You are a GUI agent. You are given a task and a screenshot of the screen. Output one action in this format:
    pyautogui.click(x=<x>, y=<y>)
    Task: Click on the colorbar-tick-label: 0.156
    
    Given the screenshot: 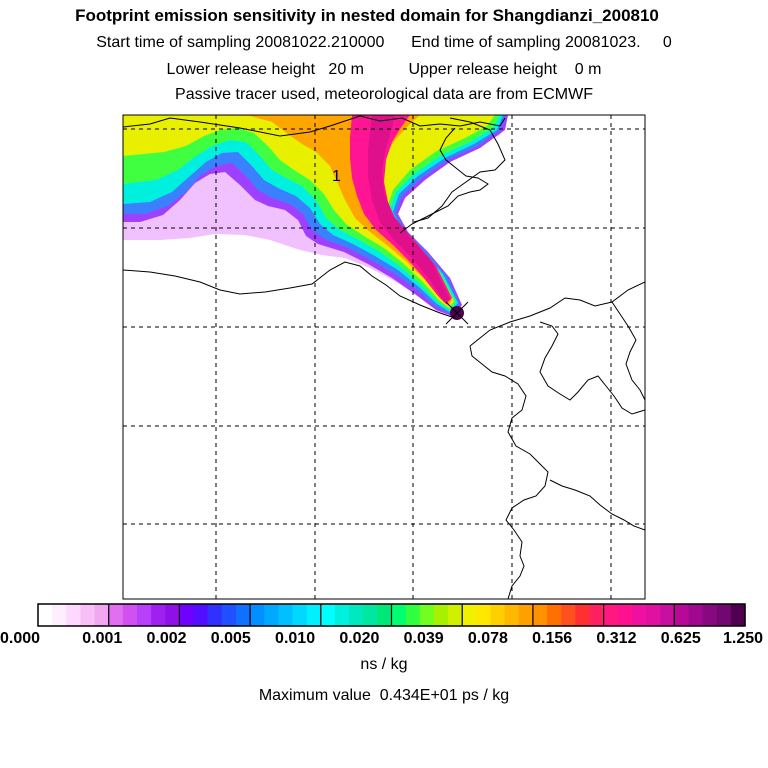 What is the action you would take?
    pyautogui.click(x=552, y=638)
    